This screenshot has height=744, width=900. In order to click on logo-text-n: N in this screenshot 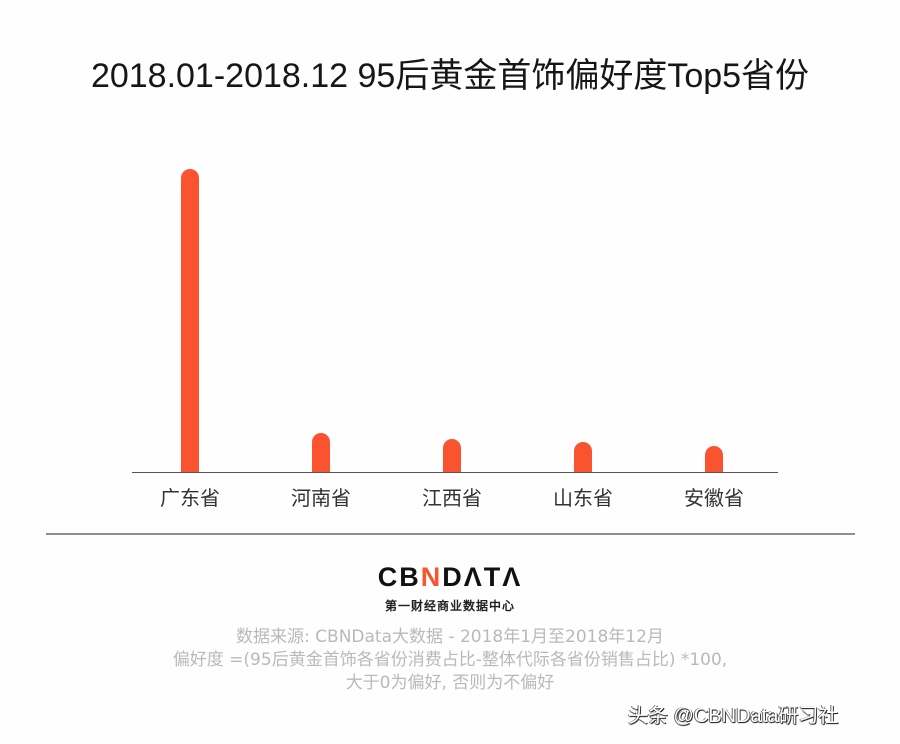, I will do `click(431, 577)`.